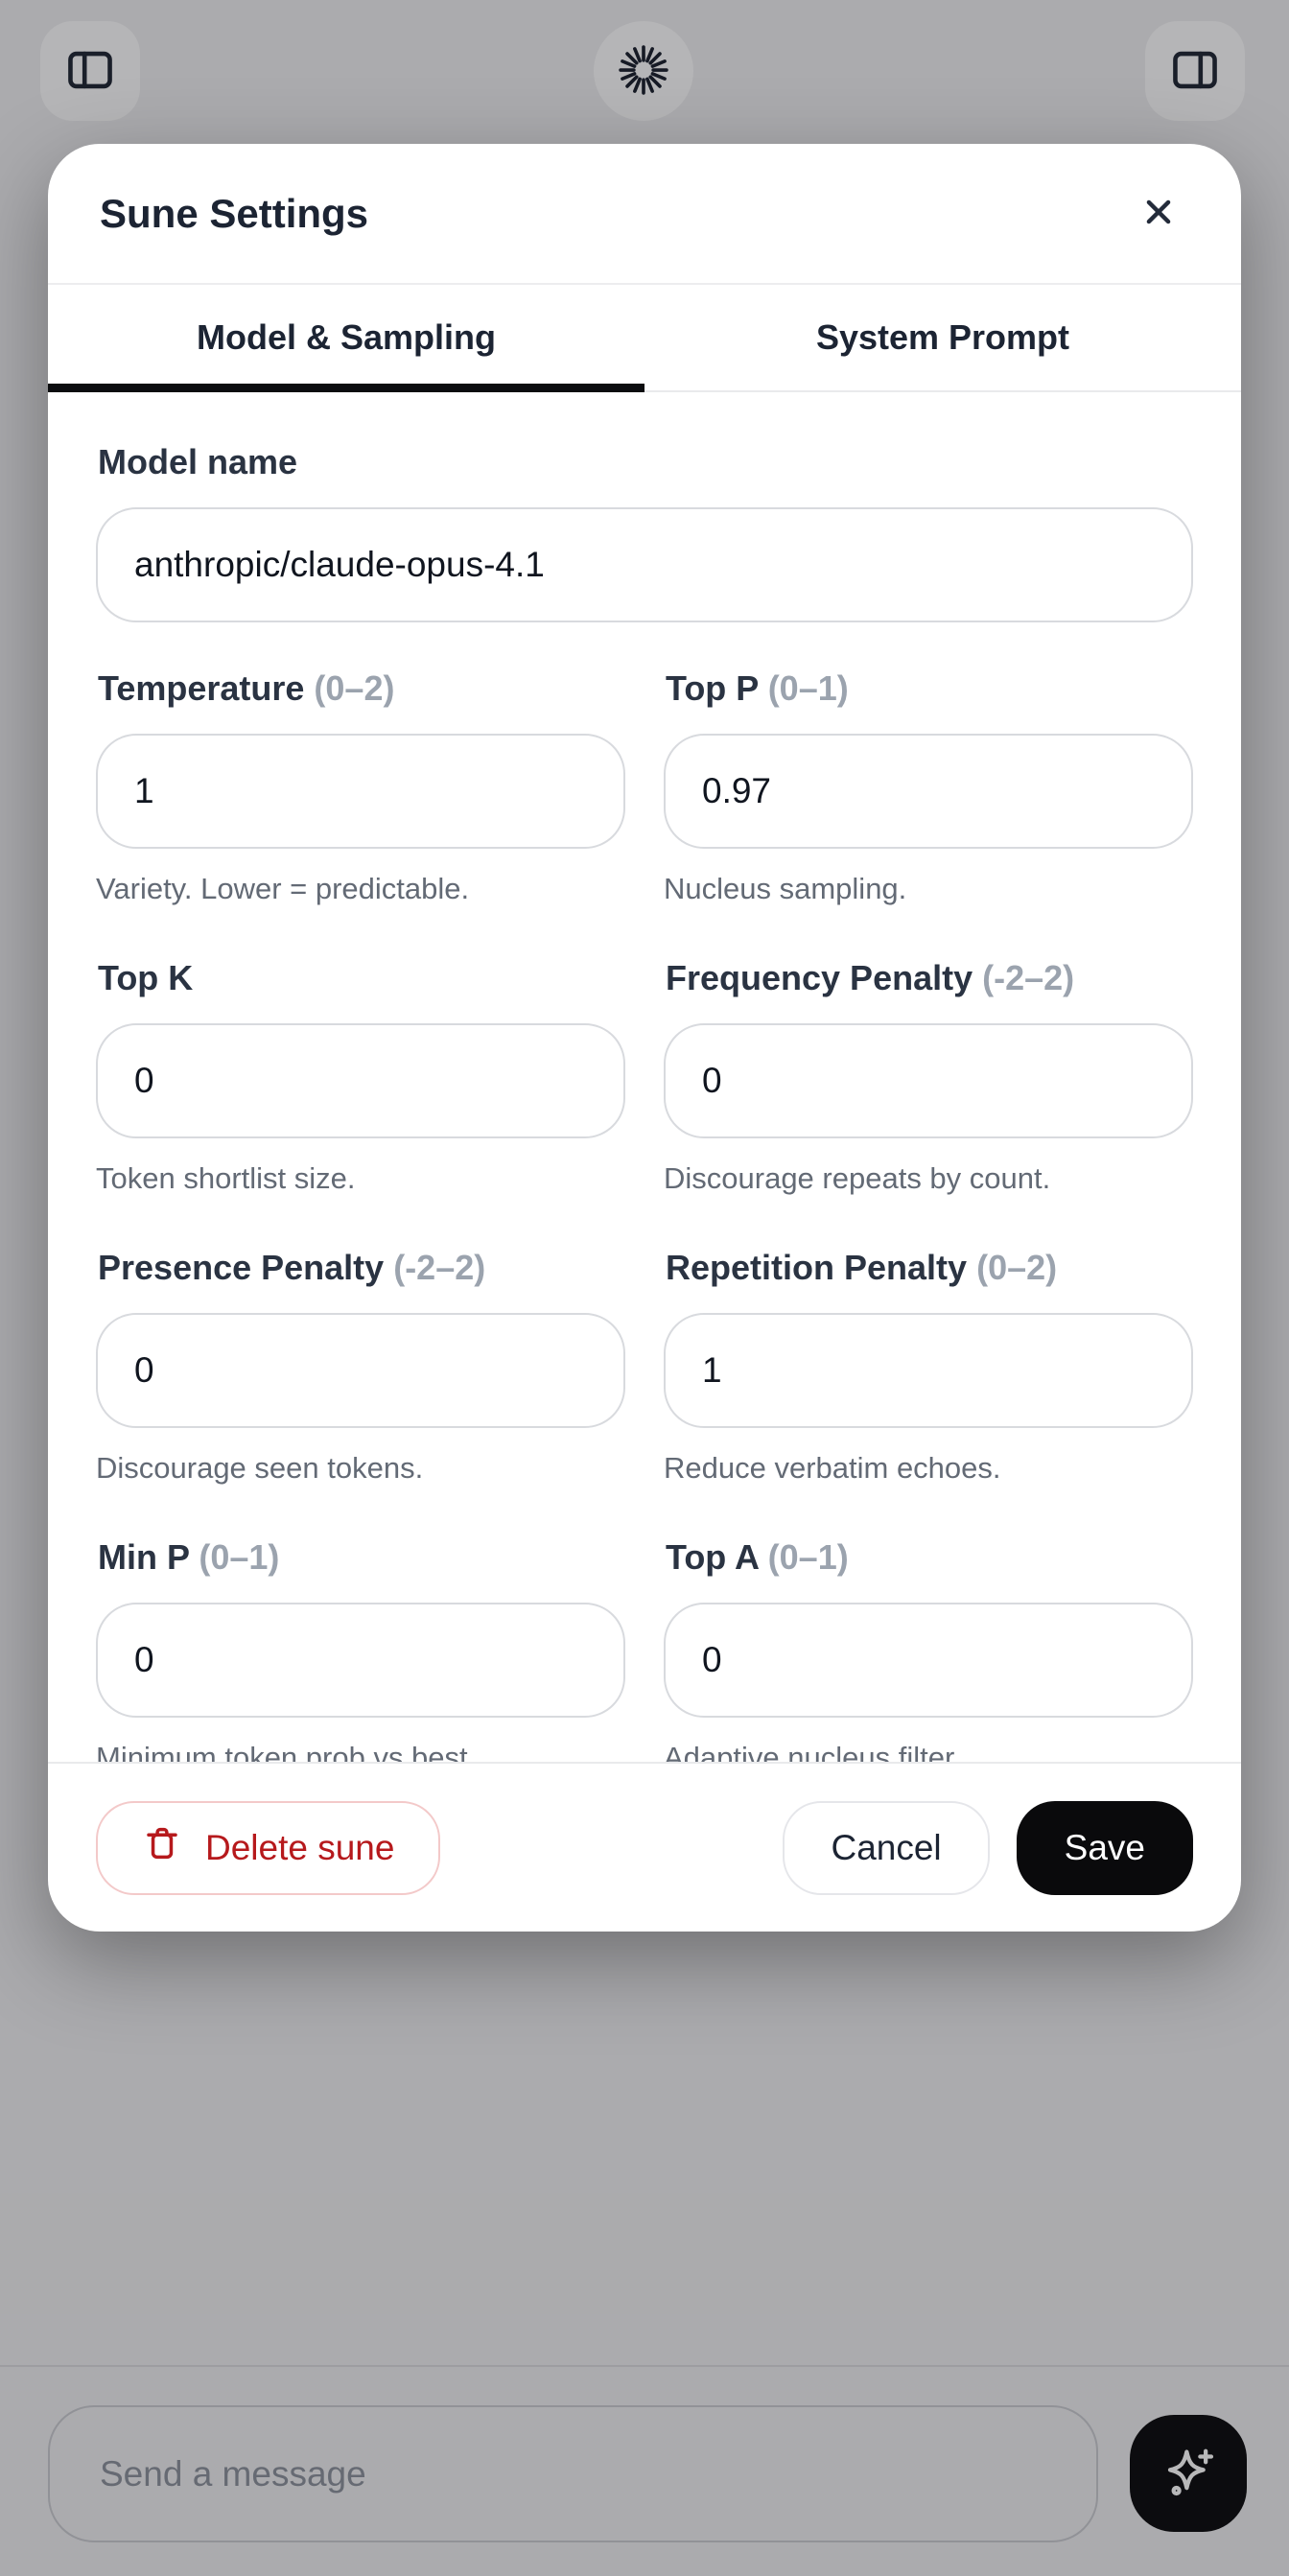 The image size is (1289, 2576). I want to click on param-label: Top A, so click(712, 1557).